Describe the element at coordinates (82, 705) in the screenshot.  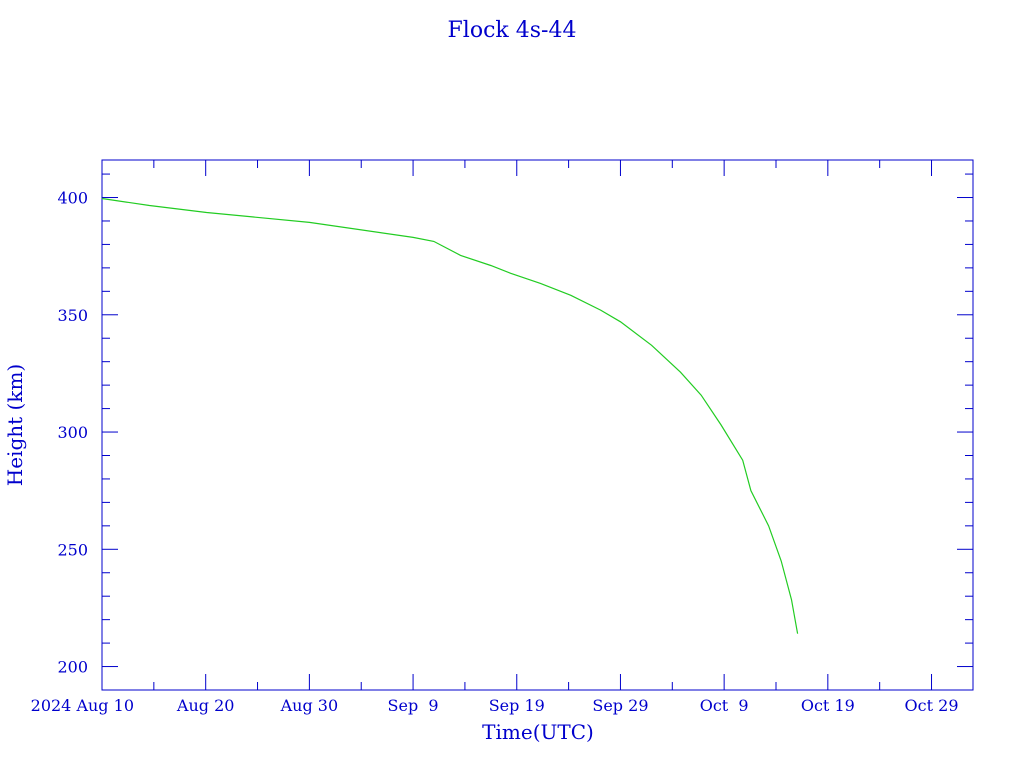
I see `x-tick-label: 2024 Aug 10` at that location.